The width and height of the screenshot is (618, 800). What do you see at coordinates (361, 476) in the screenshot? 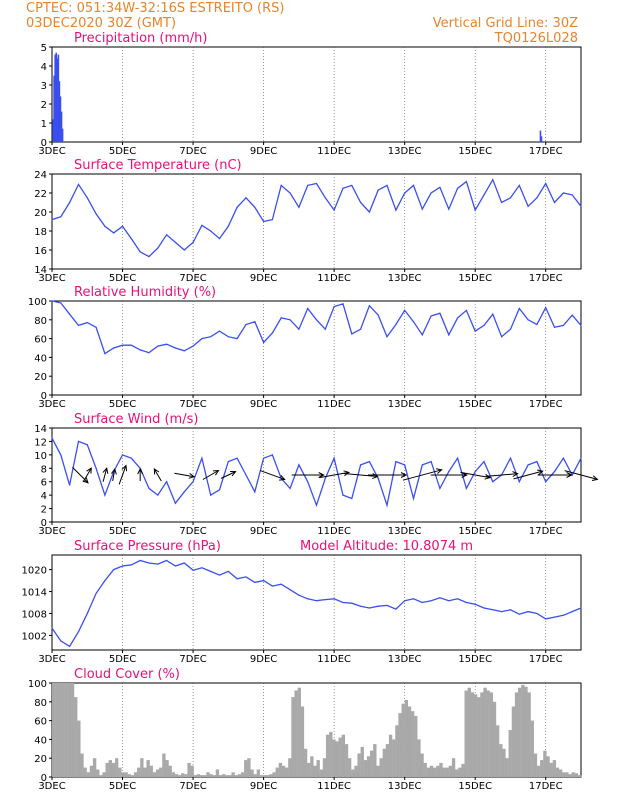
I see `wind-vector-arrow` at bounding box center [361, 476].